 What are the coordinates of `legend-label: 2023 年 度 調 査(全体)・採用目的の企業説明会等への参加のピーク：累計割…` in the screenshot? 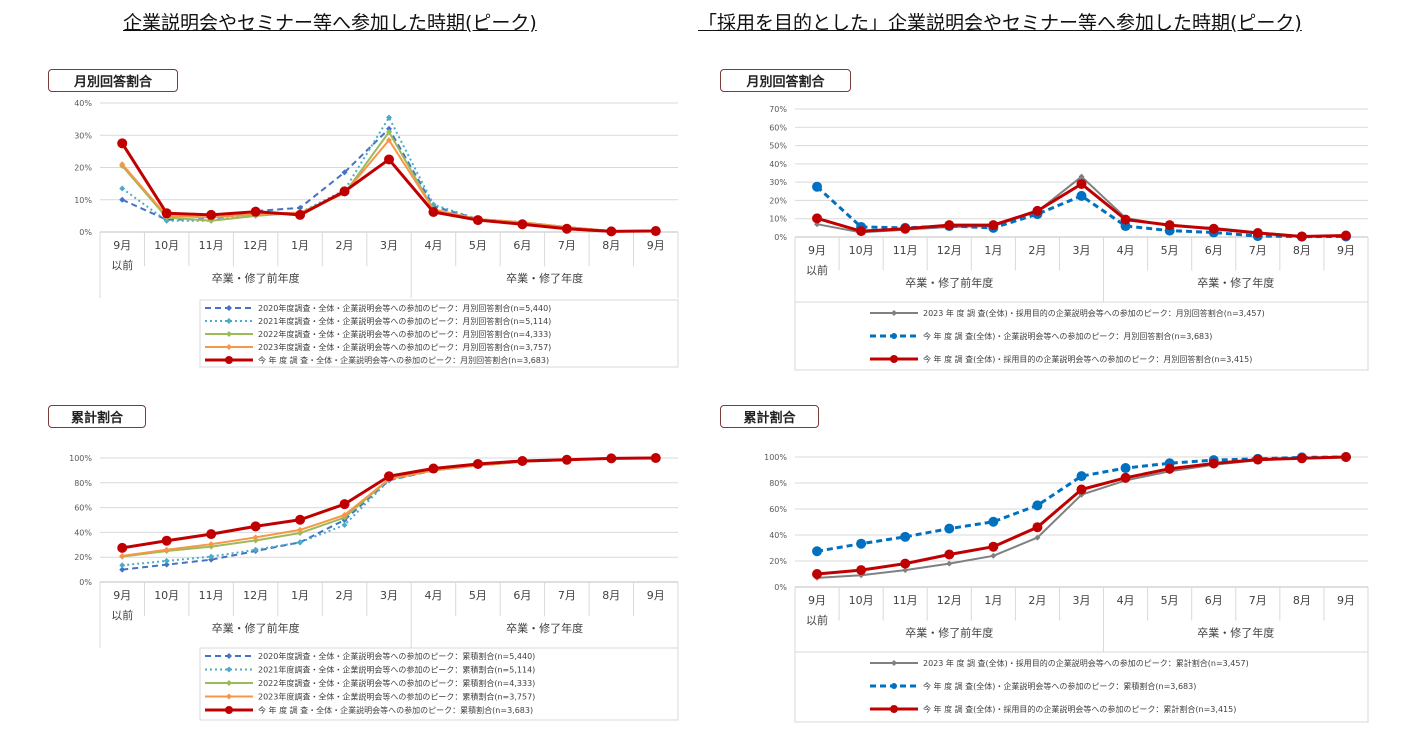 It's located at (1086, 663).